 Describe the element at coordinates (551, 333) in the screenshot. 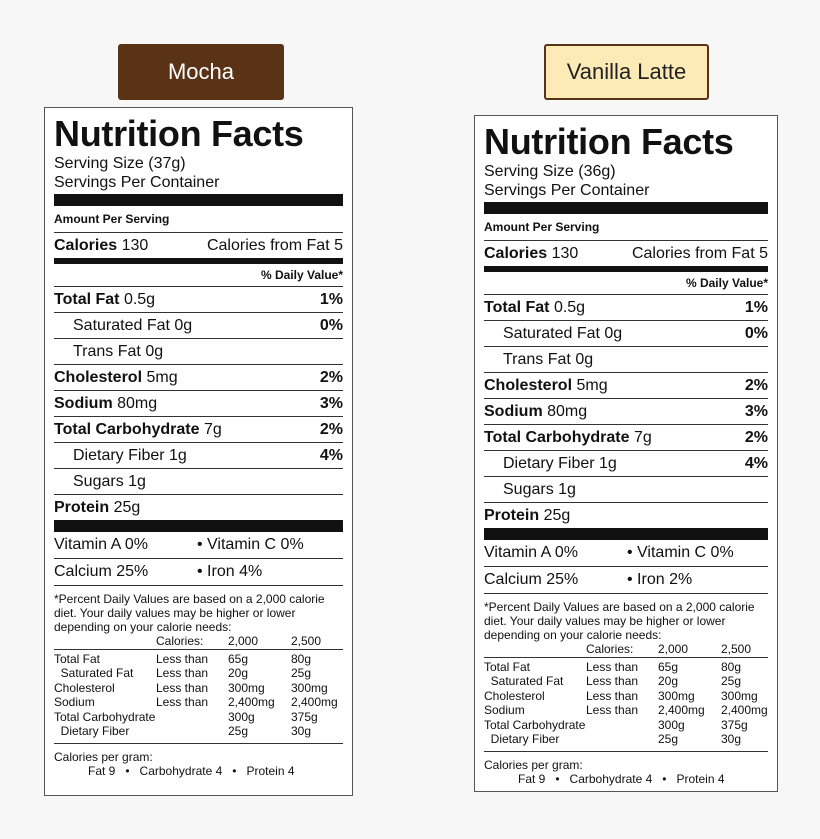

I see `nutrient-label: Saturated Fat` at that location.